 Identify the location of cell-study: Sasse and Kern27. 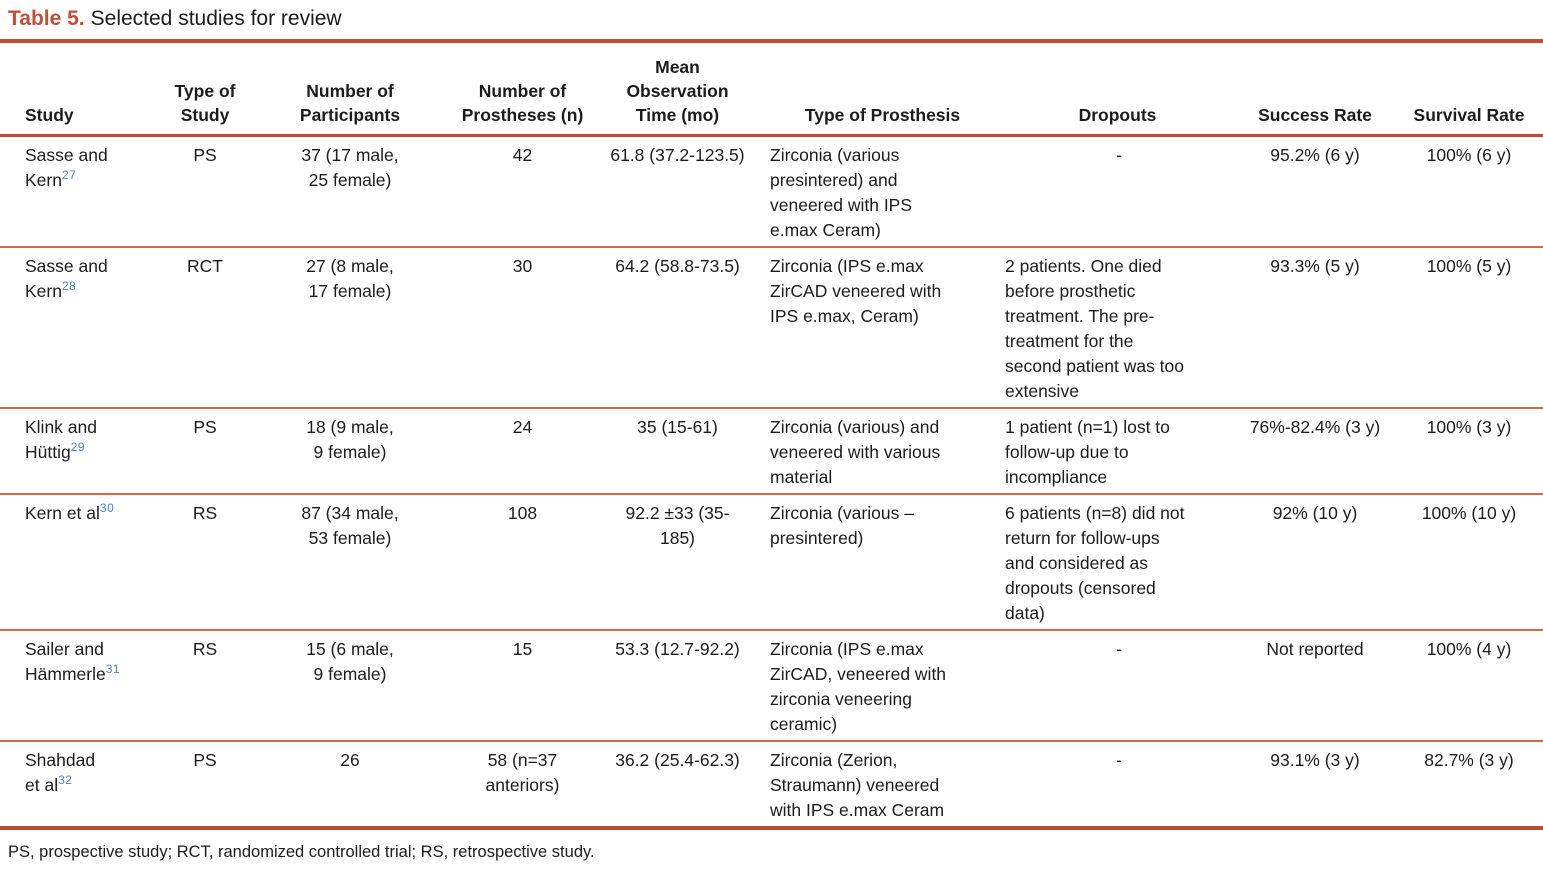
(82, 192).